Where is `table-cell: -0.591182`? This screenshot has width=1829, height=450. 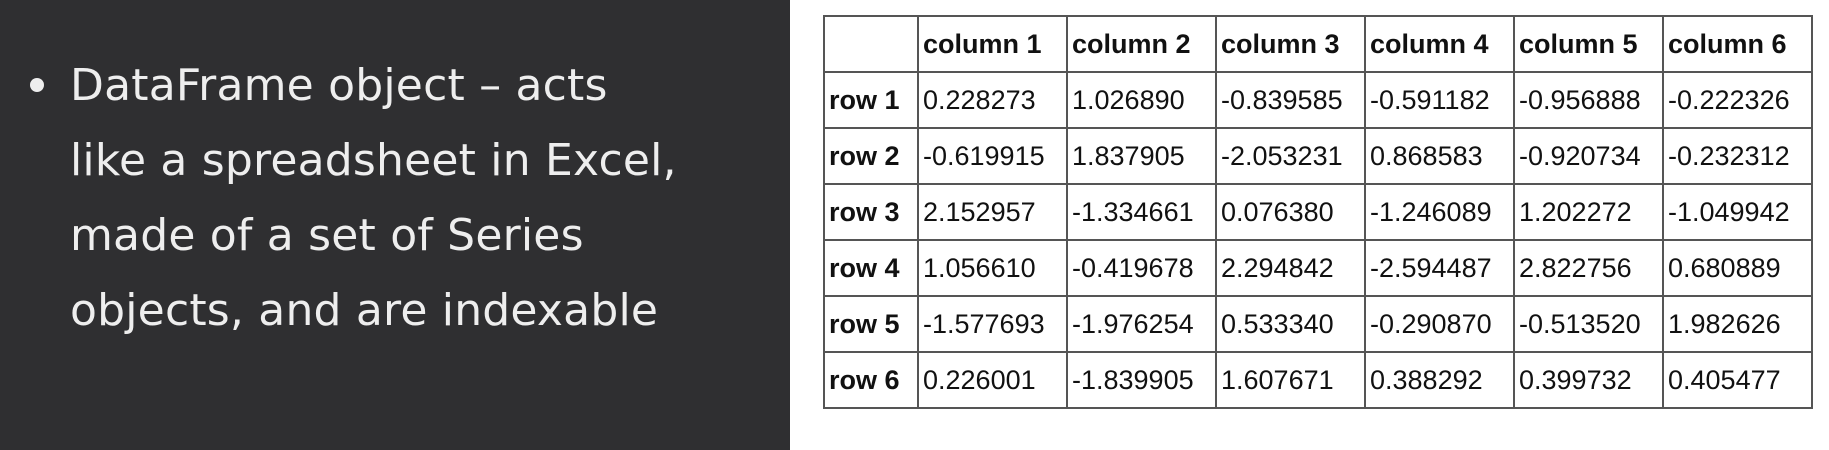
table-cell: -0.591182 is located at coordinates (1439, 100).